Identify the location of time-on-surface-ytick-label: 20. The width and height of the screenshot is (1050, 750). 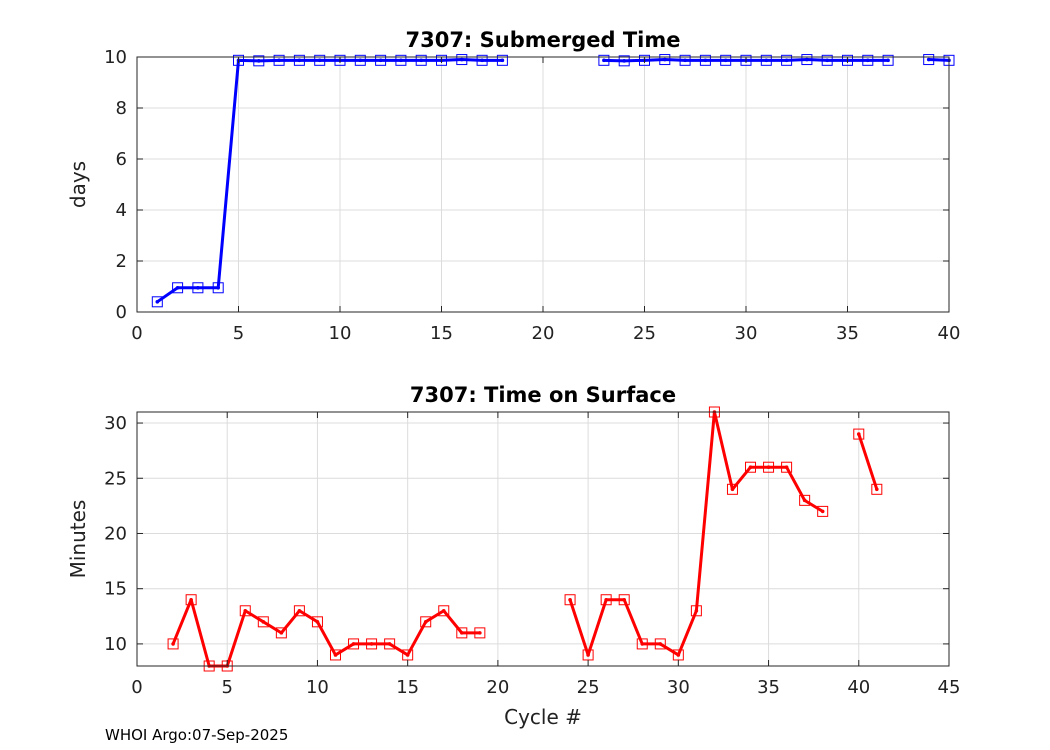
(115, 533).